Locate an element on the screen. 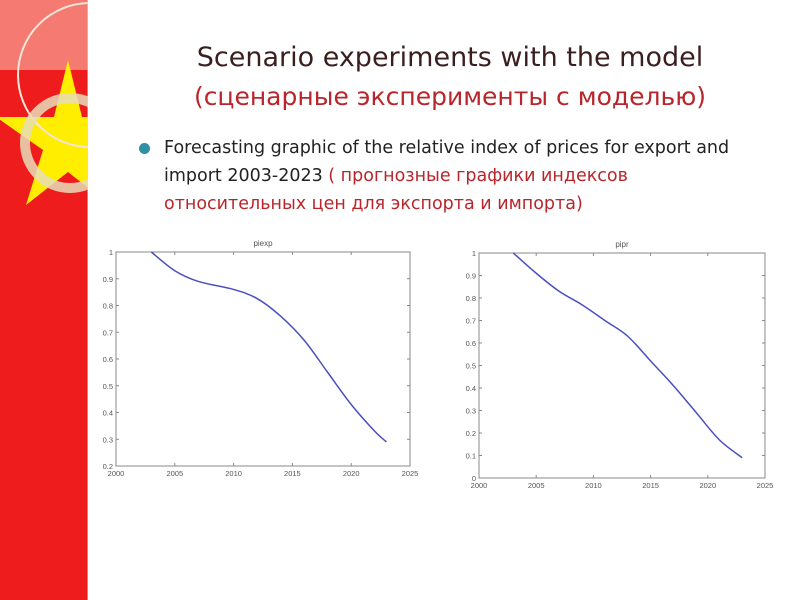  y-tick-label: 0 is located at coordinates (474, 478).